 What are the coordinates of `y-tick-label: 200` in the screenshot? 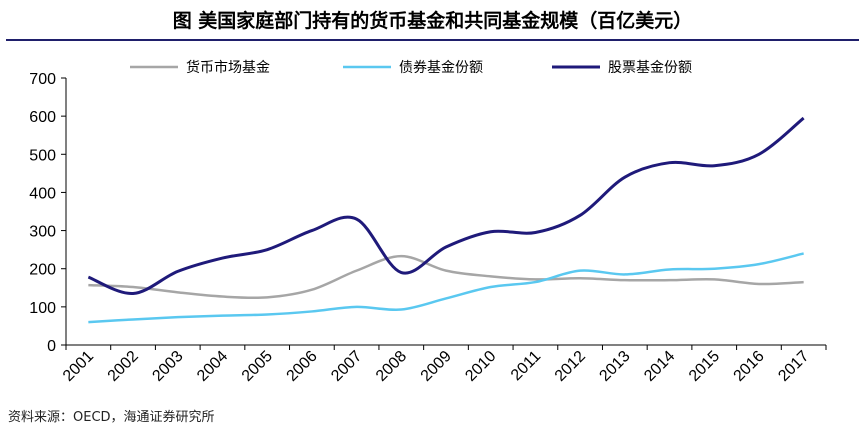 It's located at (42, 270).